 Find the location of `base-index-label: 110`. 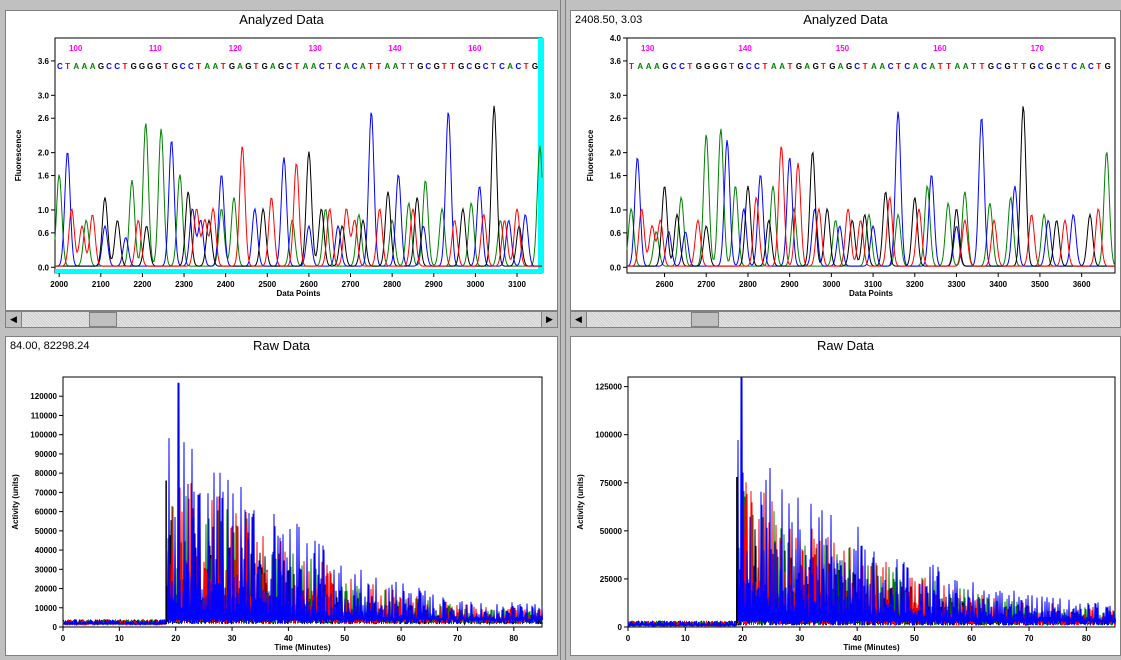

base-index-label: 110 is located at coordinates (155, 48).